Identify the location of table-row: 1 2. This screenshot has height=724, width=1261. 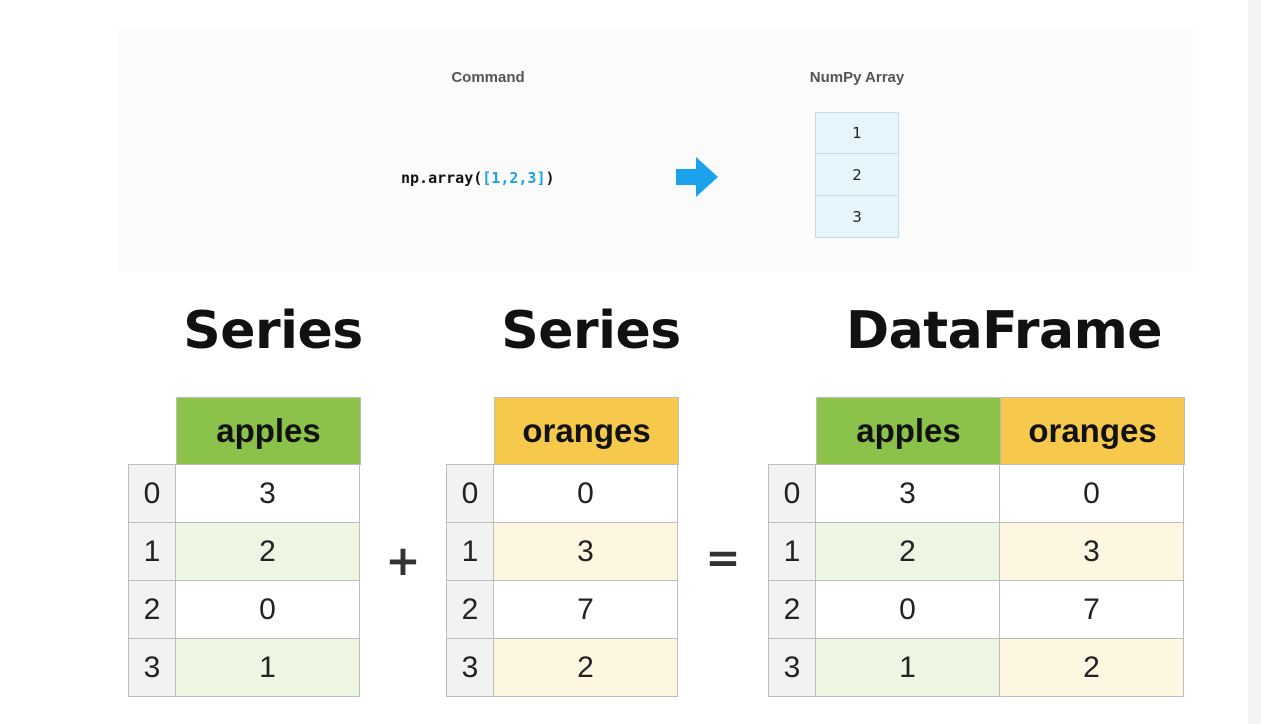
(244, 551).